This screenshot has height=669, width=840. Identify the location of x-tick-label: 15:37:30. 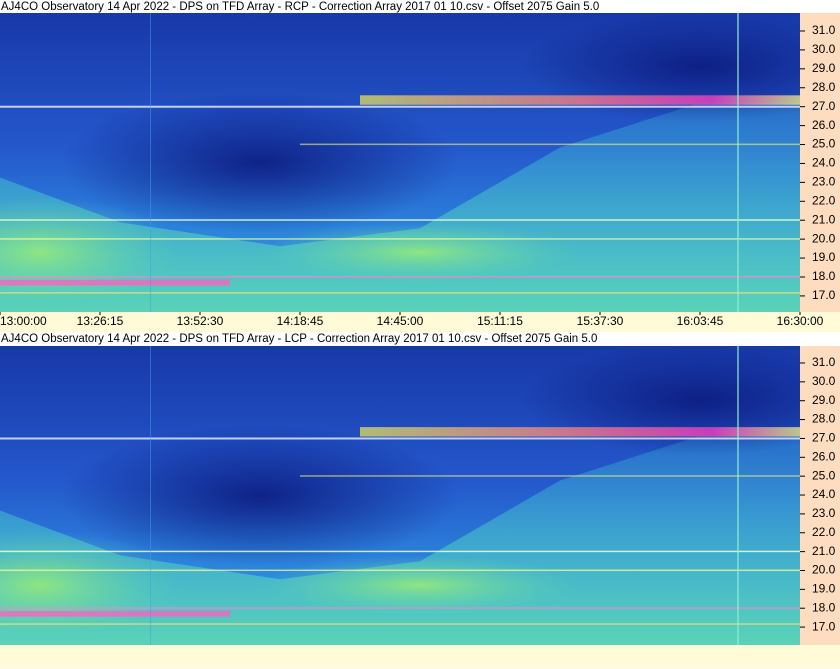
(600, 321).